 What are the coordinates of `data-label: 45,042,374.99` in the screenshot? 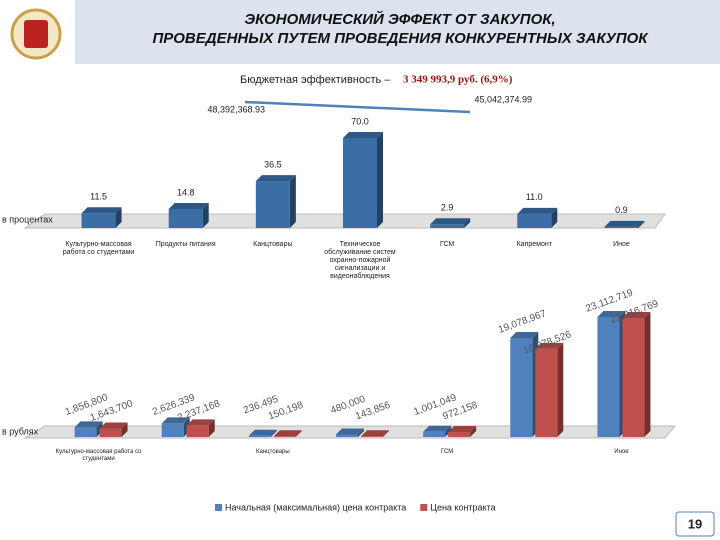 It's located at (503, 99).